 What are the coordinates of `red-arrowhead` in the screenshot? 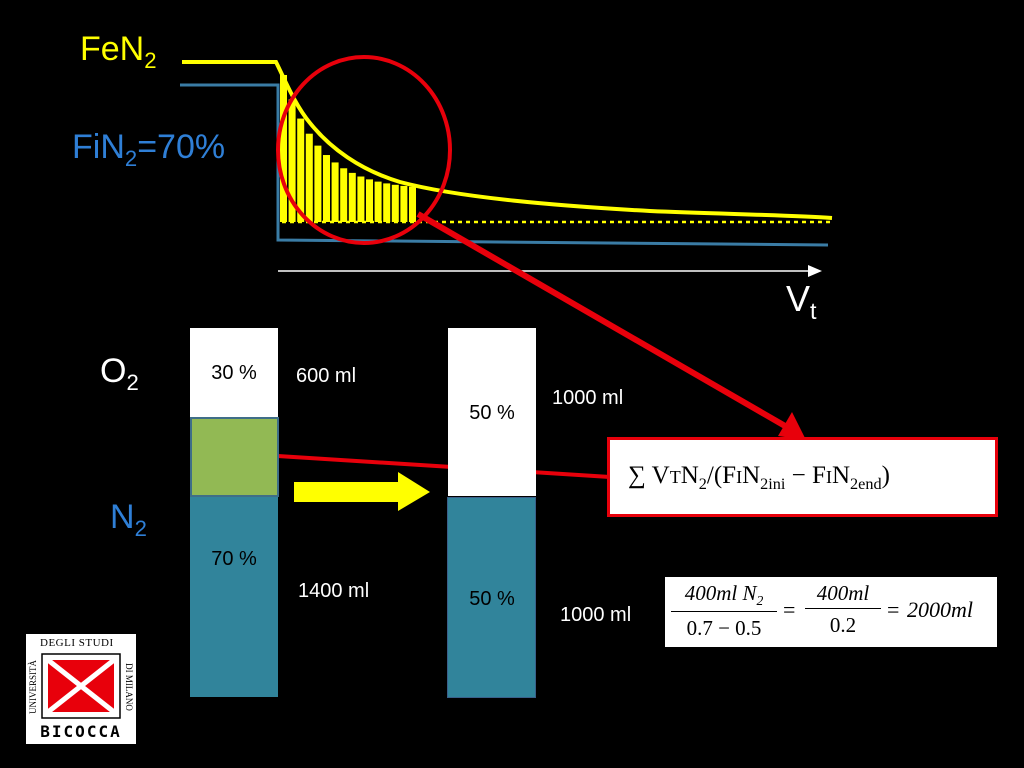 It's located at (792, 426).